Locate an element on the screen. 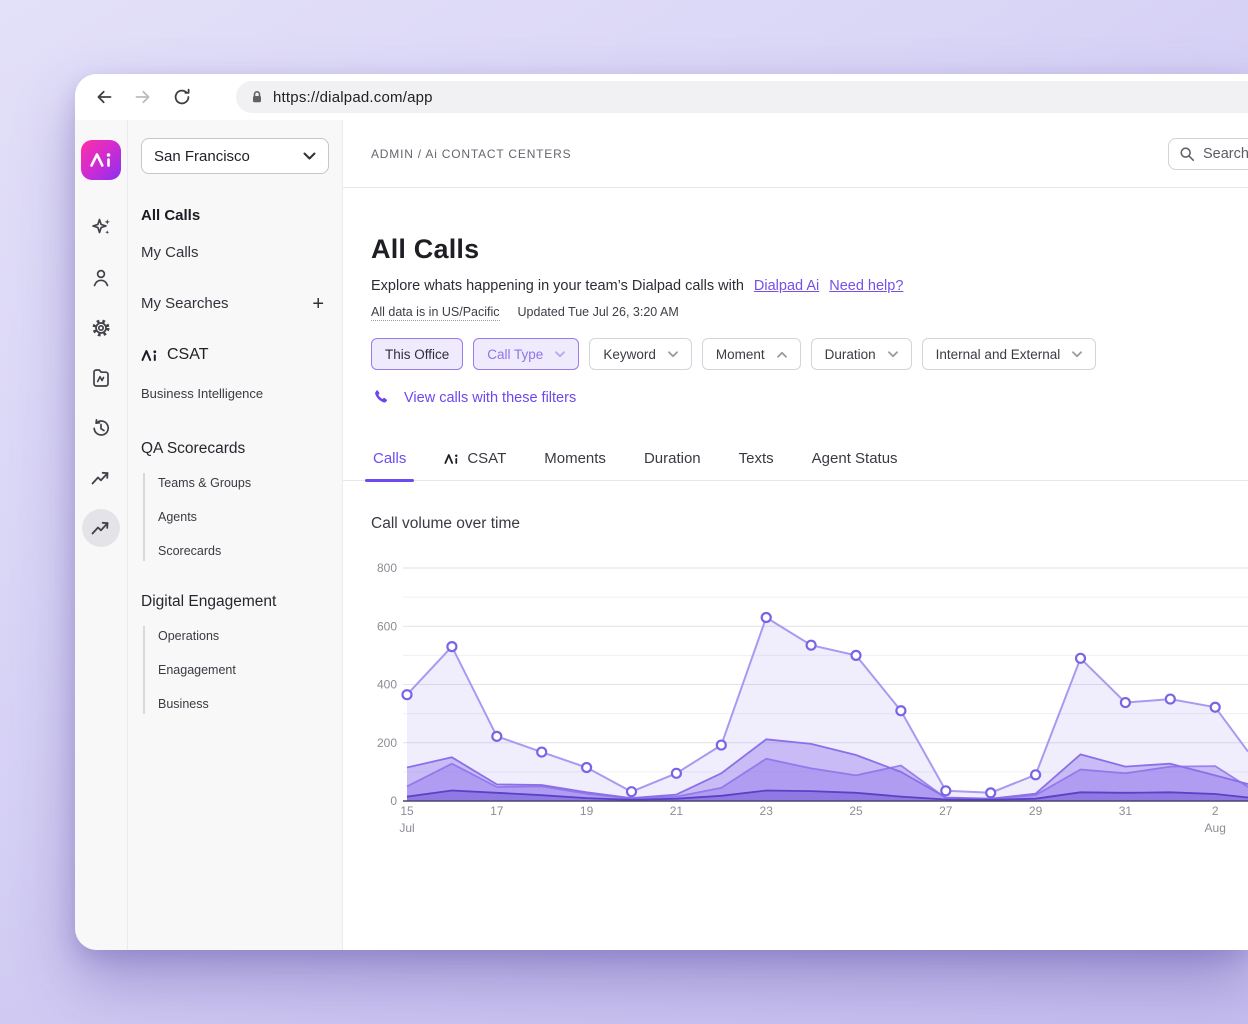 The width and height of the screenshot is (1248, 1024). chip-label: This Office is located at coordinates (417, 354).